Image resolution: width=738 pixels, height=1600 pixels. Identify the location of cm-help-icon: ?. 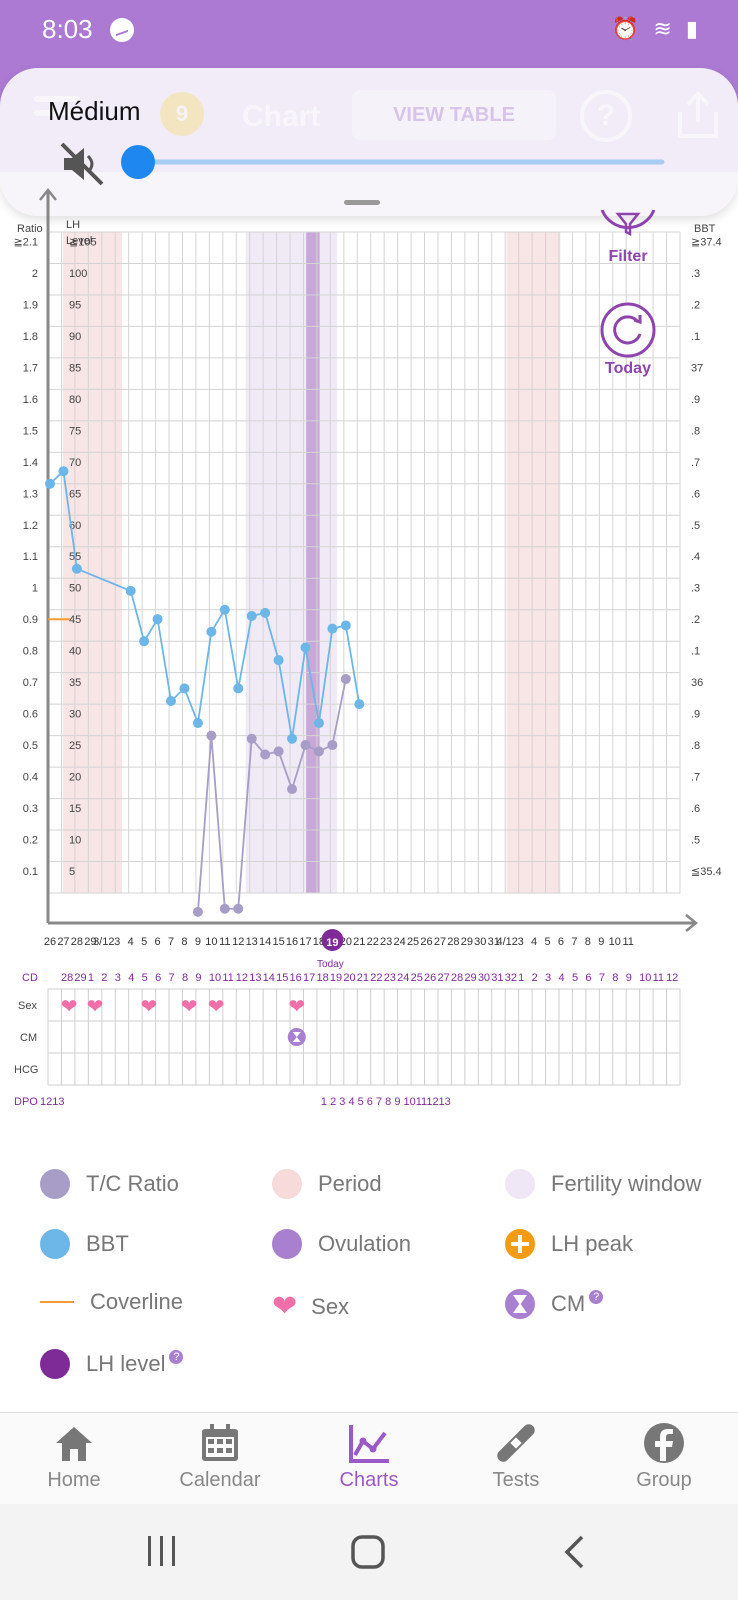
(596, 1297).